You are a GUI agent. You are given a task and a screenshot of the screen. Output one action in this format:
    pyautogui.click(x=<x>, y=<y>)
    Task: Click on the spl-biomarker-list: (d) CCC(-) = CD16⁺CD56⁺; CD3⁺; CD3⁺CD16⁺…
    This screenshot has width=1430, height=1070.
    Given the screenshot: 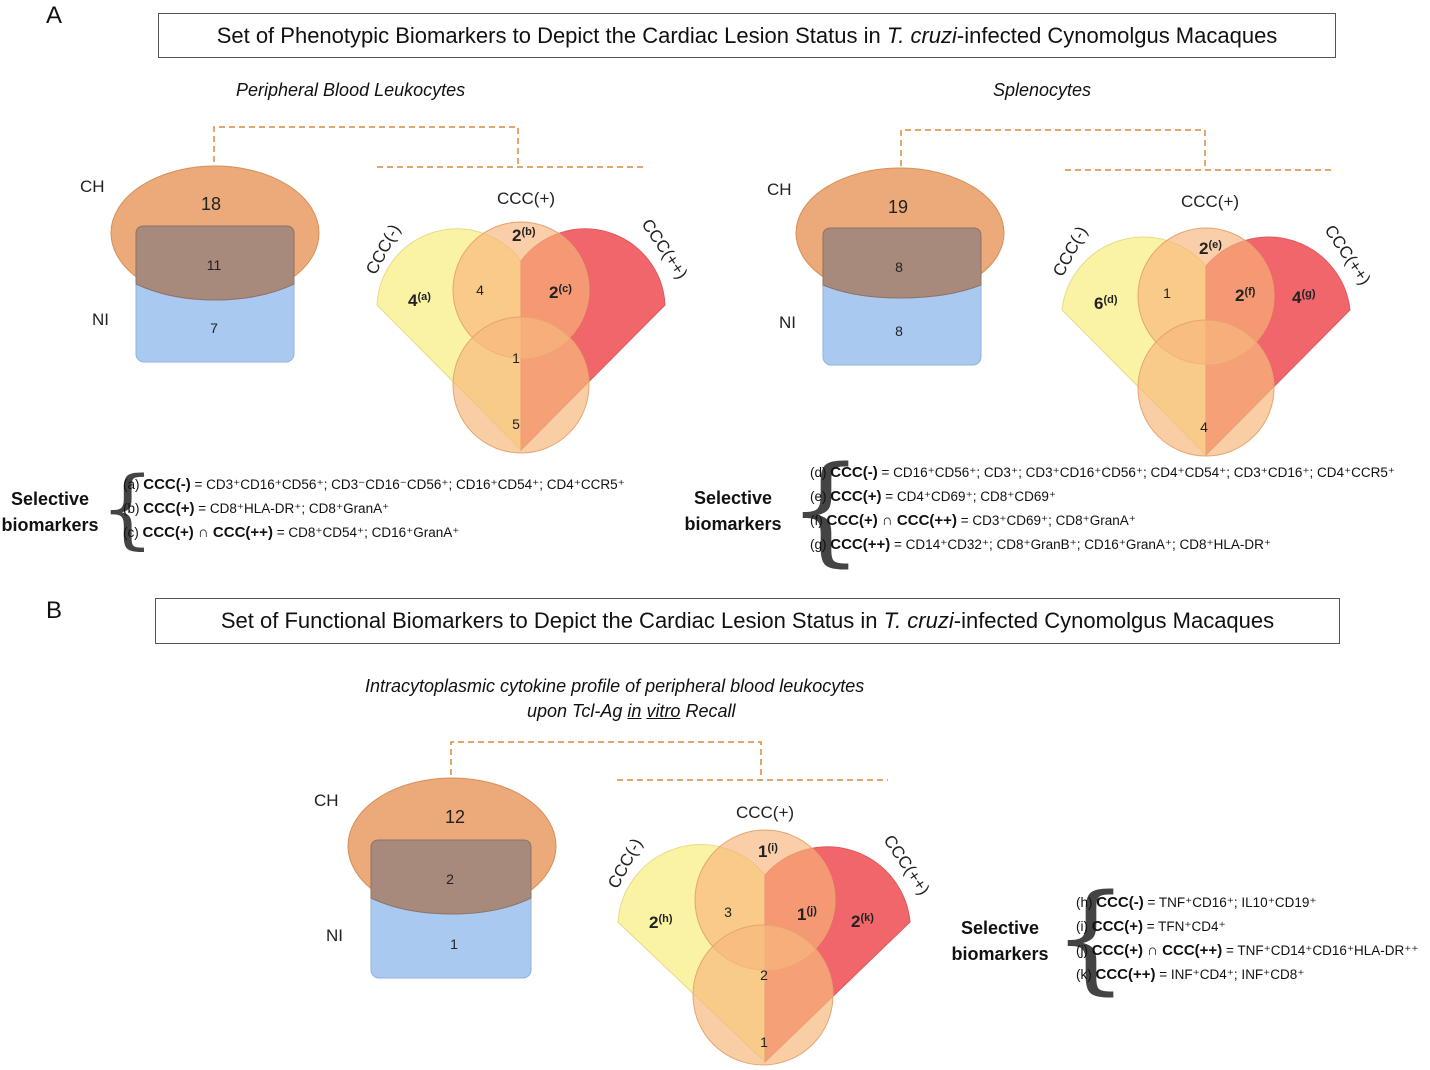 What is the action you would take?
    pyautogui.click(x=1102, y=509)
    